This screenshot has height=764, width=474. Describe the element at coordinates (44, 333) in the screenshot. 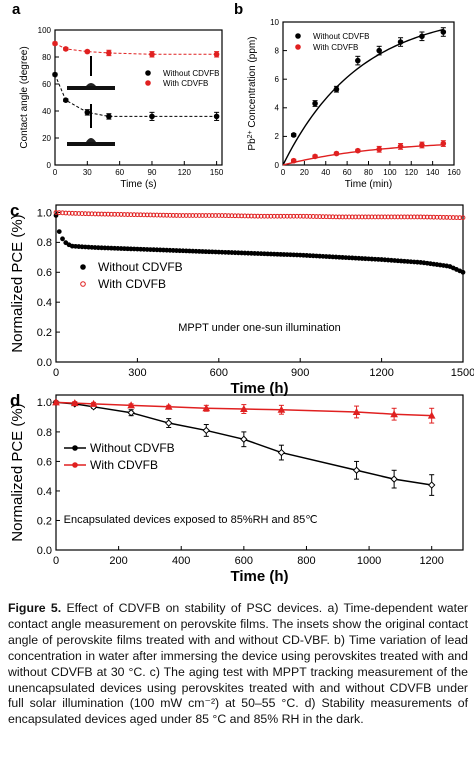

I see `panel-c-y-tick-label: 0.2` at that location.